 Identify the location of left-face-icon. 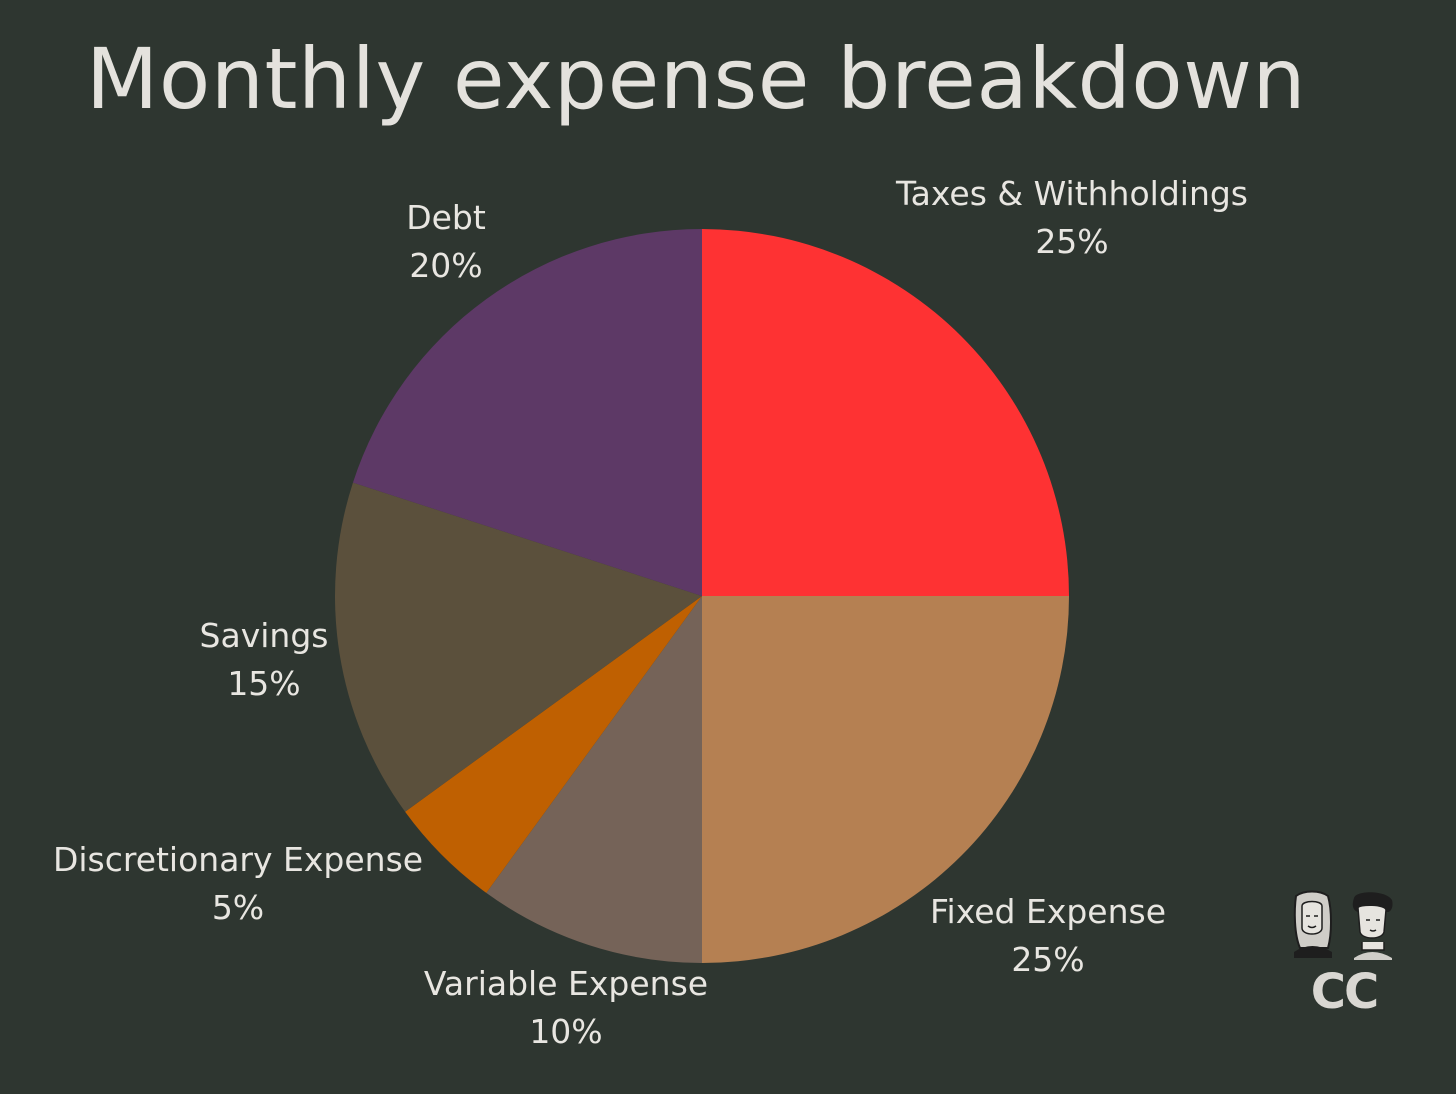
(1312, 924).